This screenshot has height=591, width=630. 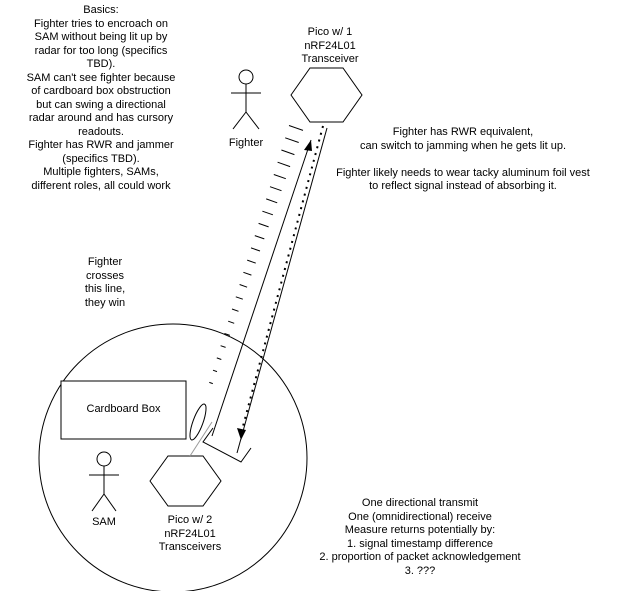 I want to click on pico-bottom-label-line: Transceivers, so click(x=190, y=547).